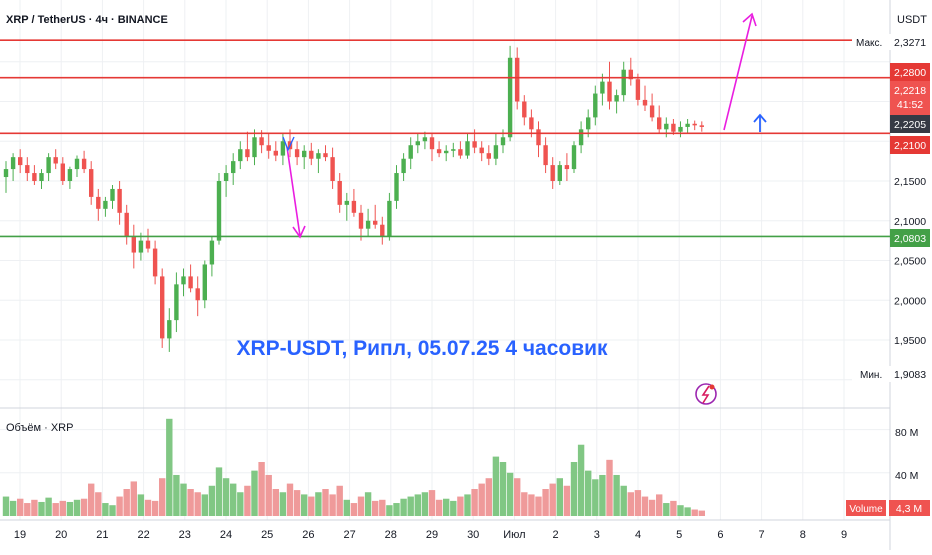  I want to click on time-axis-label: 6, so click(720, 535).